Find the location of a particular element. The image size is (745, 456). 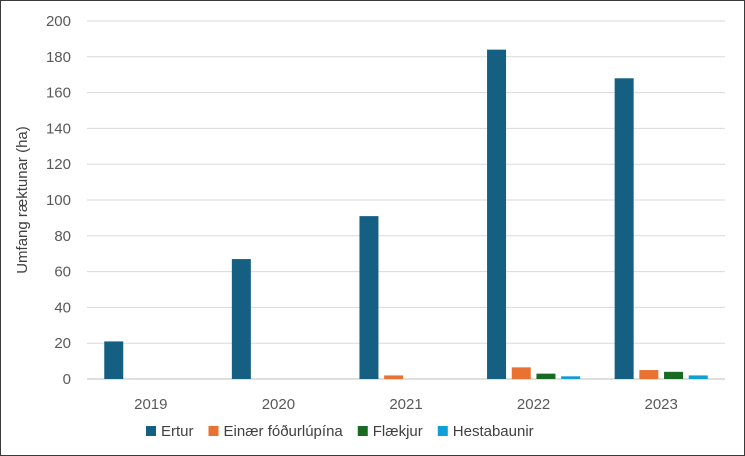

y-tick-label: 0 is located at coordinates (67, 379).